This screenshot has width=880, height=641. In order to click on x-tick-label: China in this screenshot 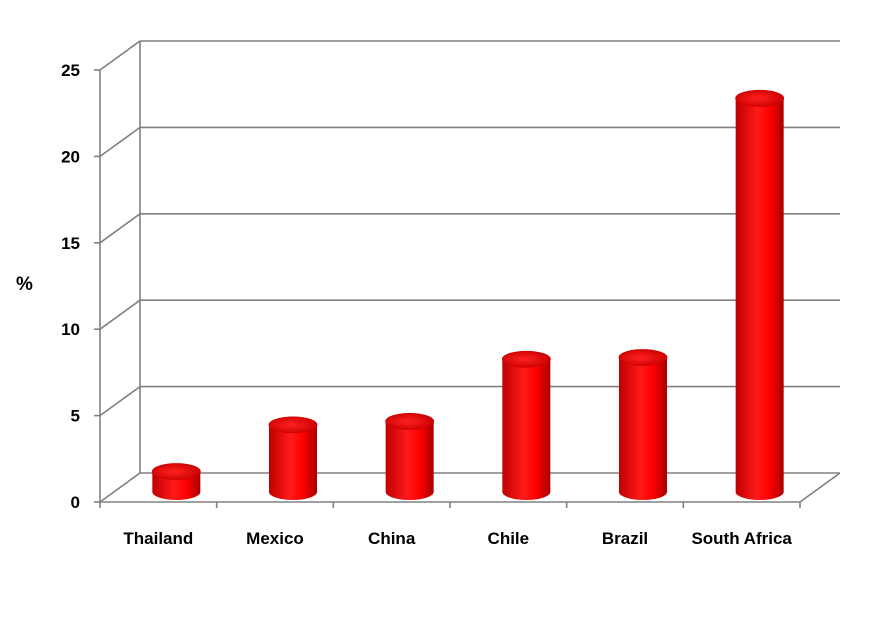, I will do `click(392, 538)`.